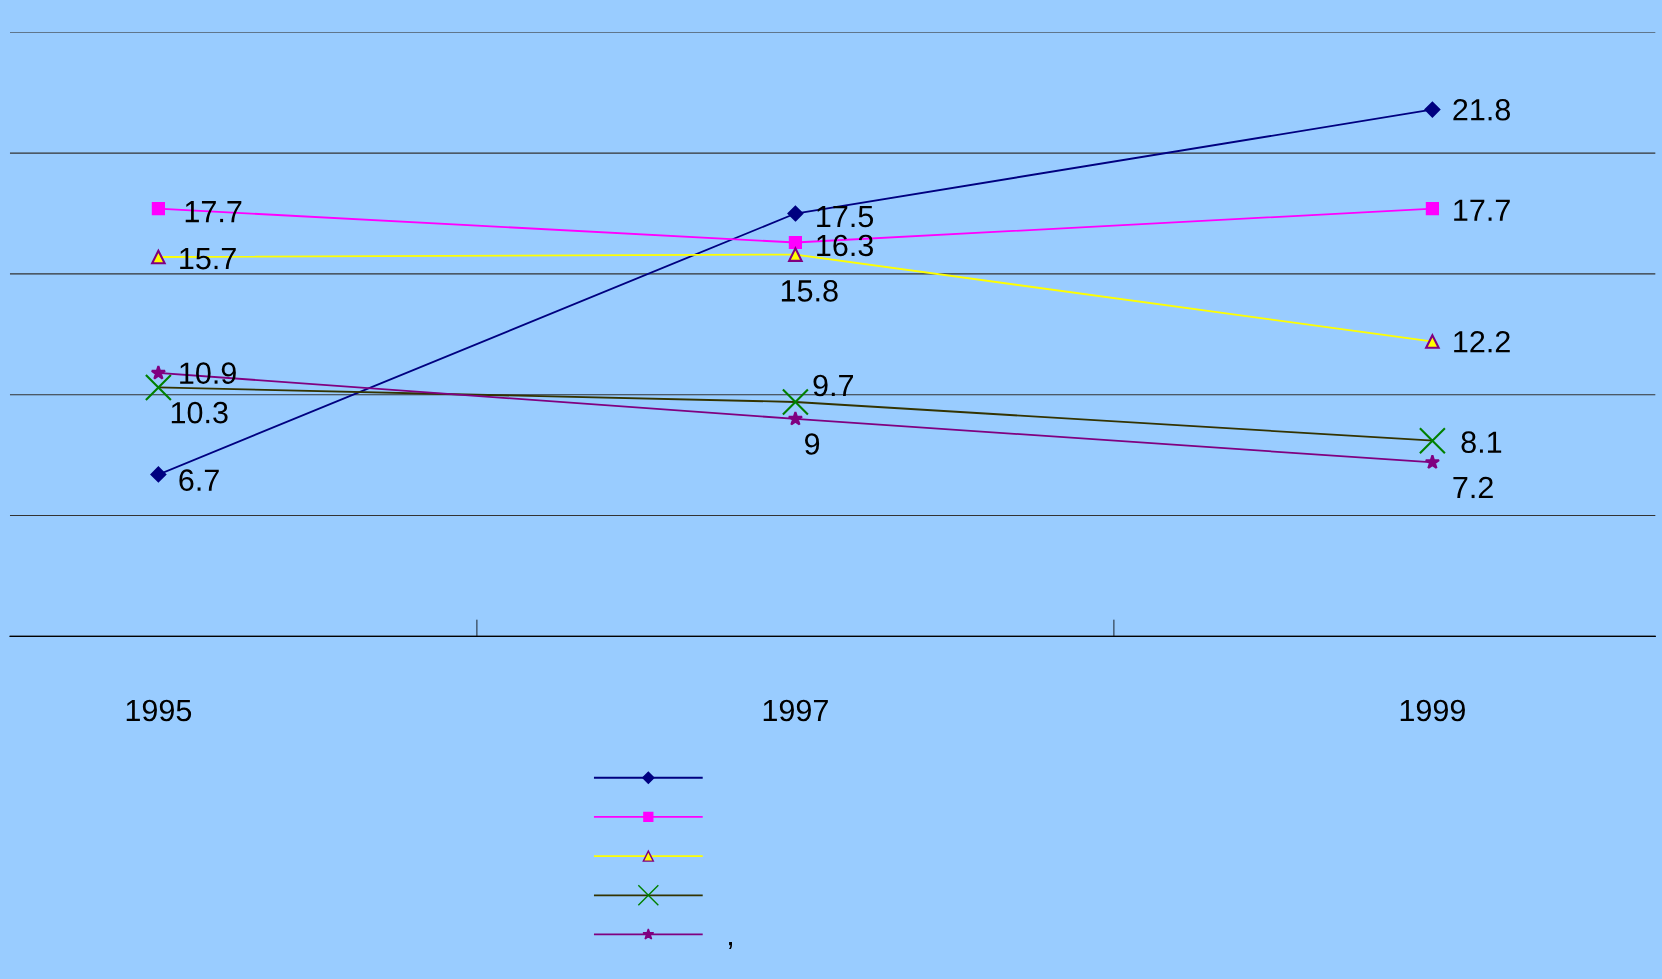  What do you see at coordinates (1482, 210) in the screenshot?
I see `data-label: 17.7` at bounding box center [1482, 210].